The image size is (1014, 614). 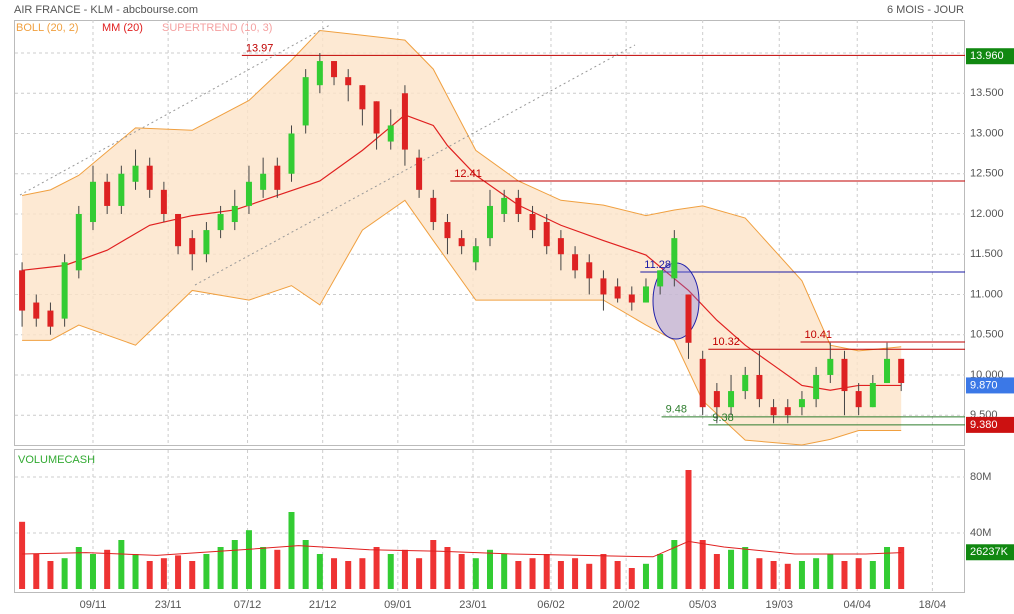 I want to click on x-tick-label: 05/03, so click(x=703, y=605).